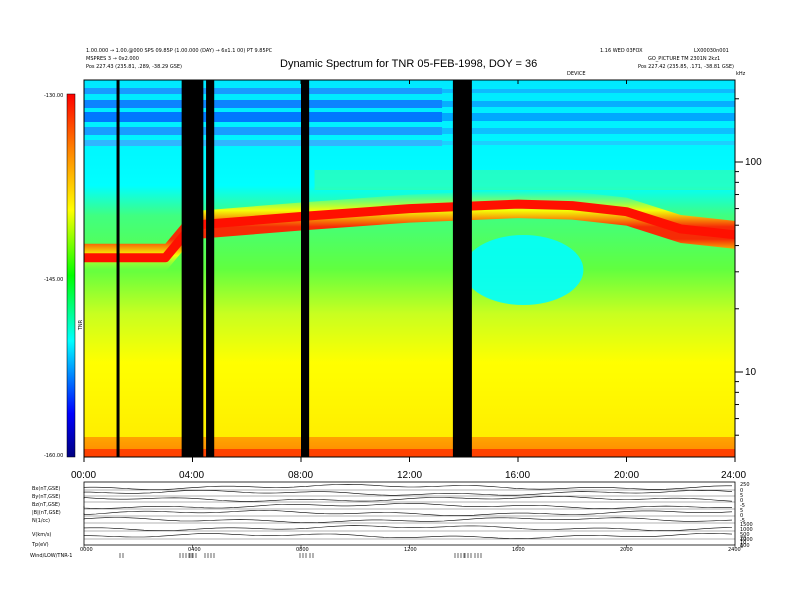 This screenshot has height=612, width=792. Describe the element at coordinates (741, 74) in the screenshot. I see `header-right-unit: kHz` at that location.